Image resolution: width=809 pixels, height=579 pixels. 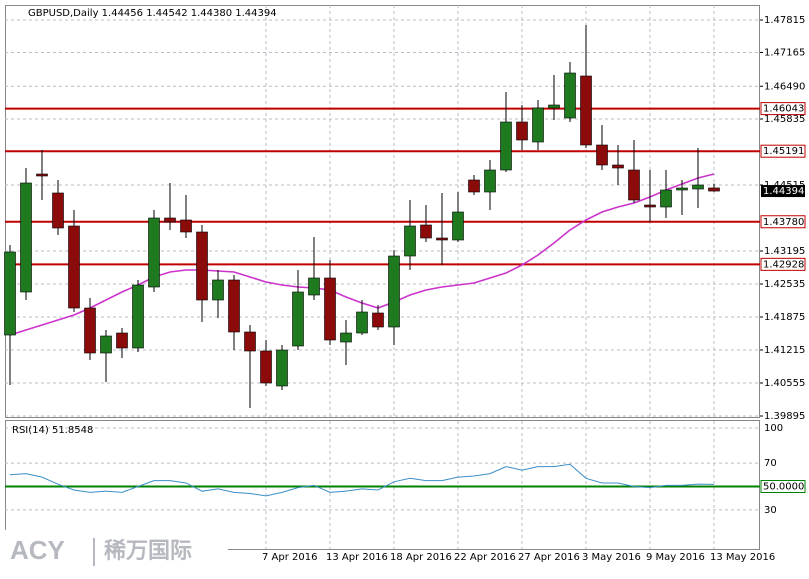 I want to click on current-price-label: 1.44394, so click(x=783, y=191).